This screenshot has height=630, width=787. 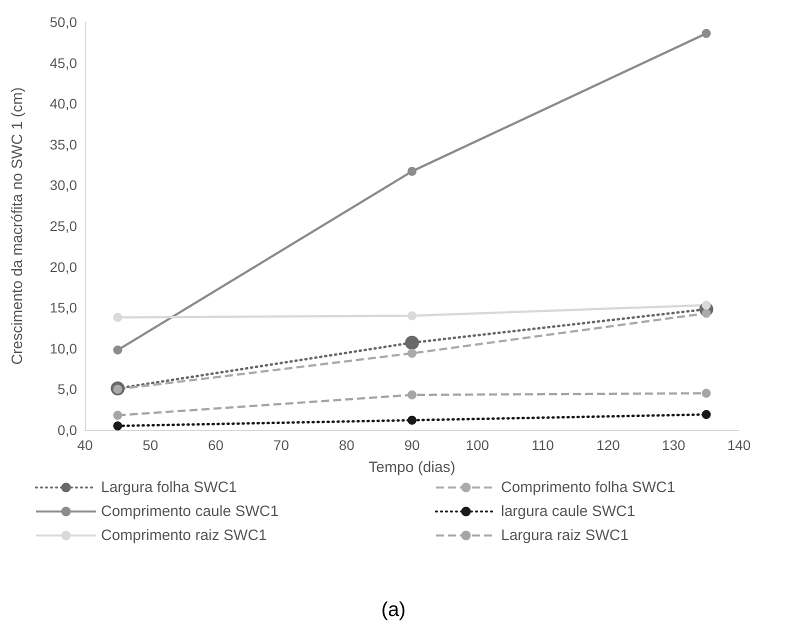 What do you see at coordinates (68, 389) in the screenshot?
I see `y-tick-label: 5,0` at bounding box center [68, 389].